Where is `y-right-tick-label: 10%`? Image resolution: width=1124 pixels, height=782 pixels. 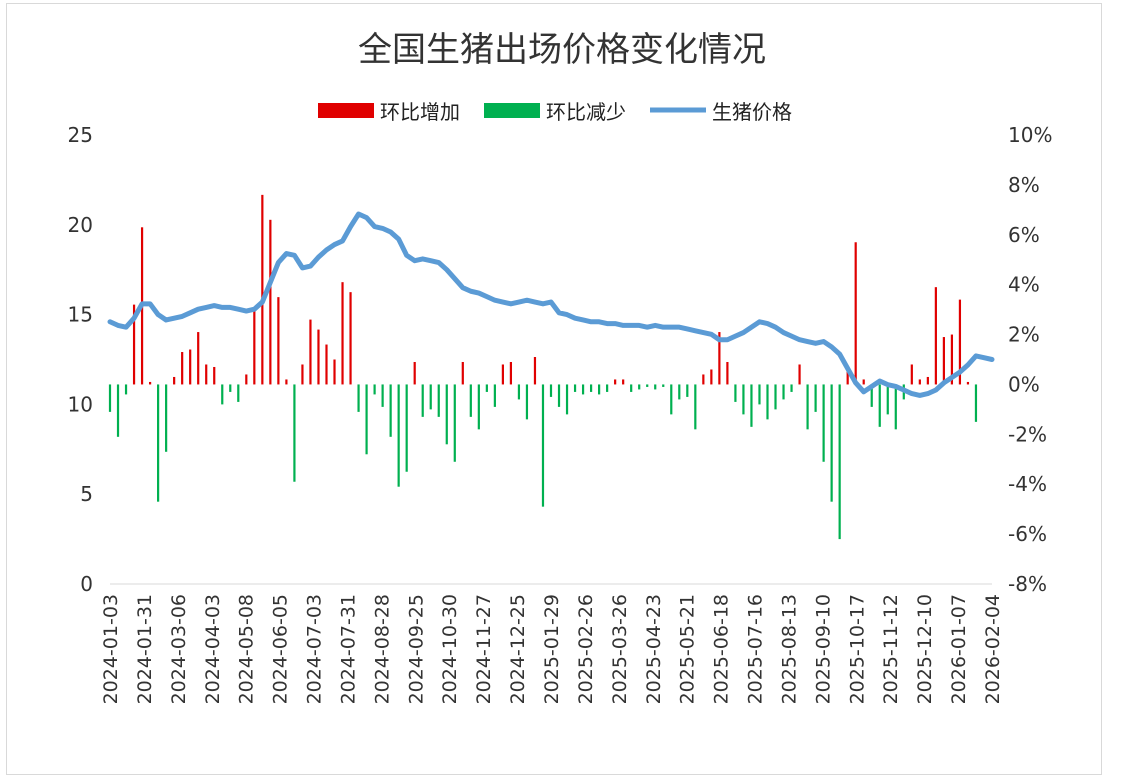
y-right-tick-label: 10% is located at coordinates (1030, 135).